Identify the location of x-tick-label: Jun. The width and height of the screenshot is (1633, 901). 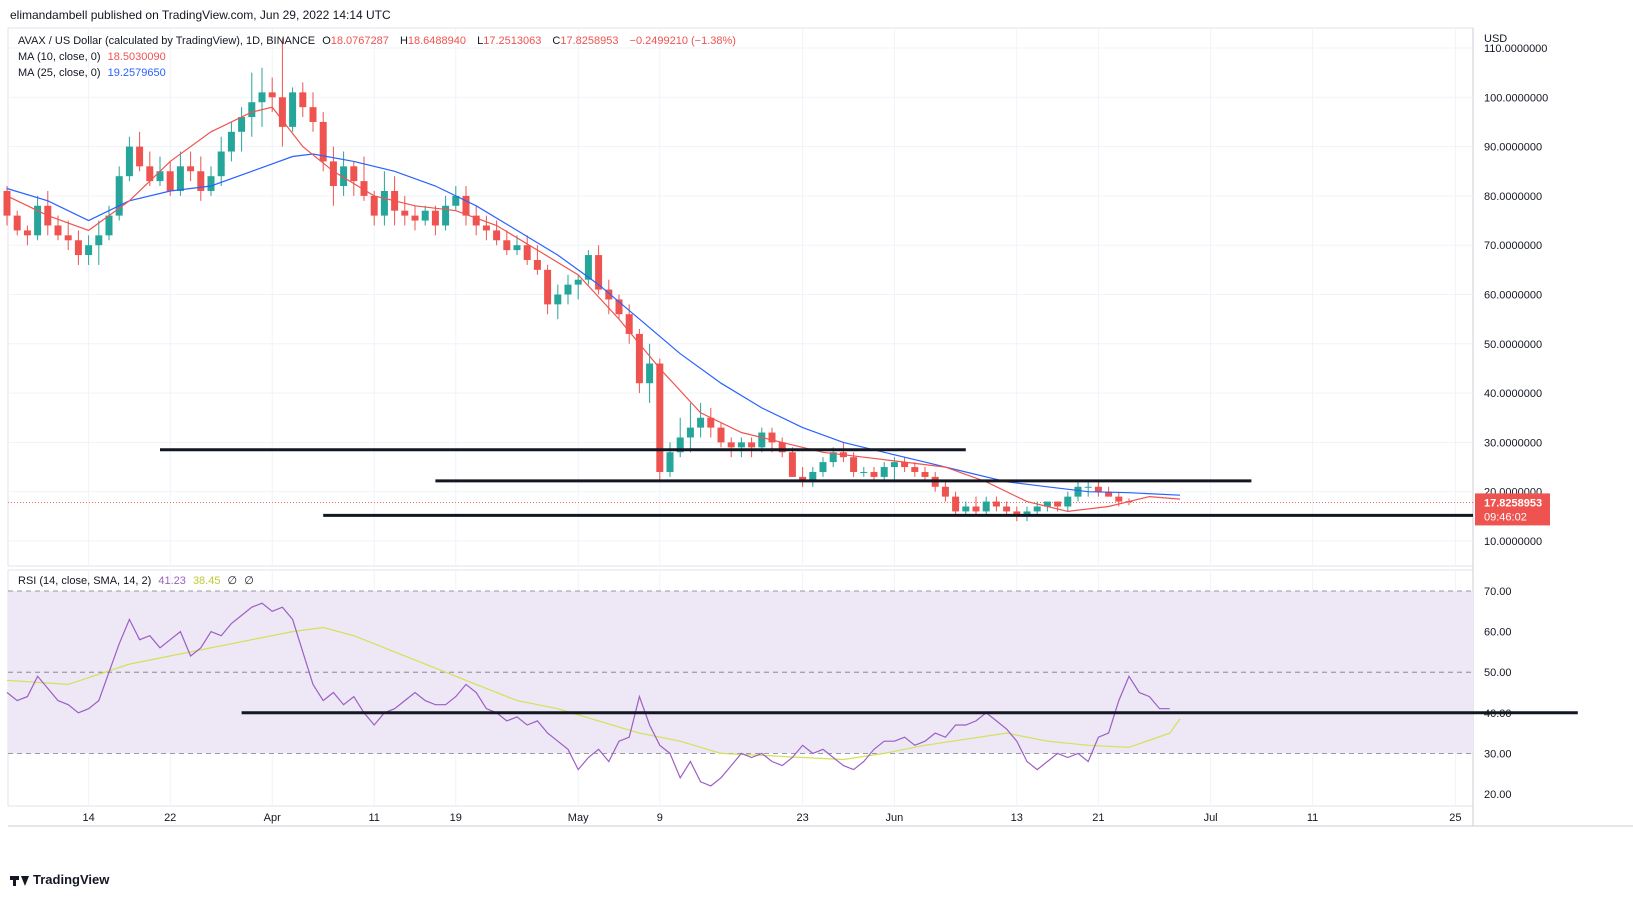
(895, 818).